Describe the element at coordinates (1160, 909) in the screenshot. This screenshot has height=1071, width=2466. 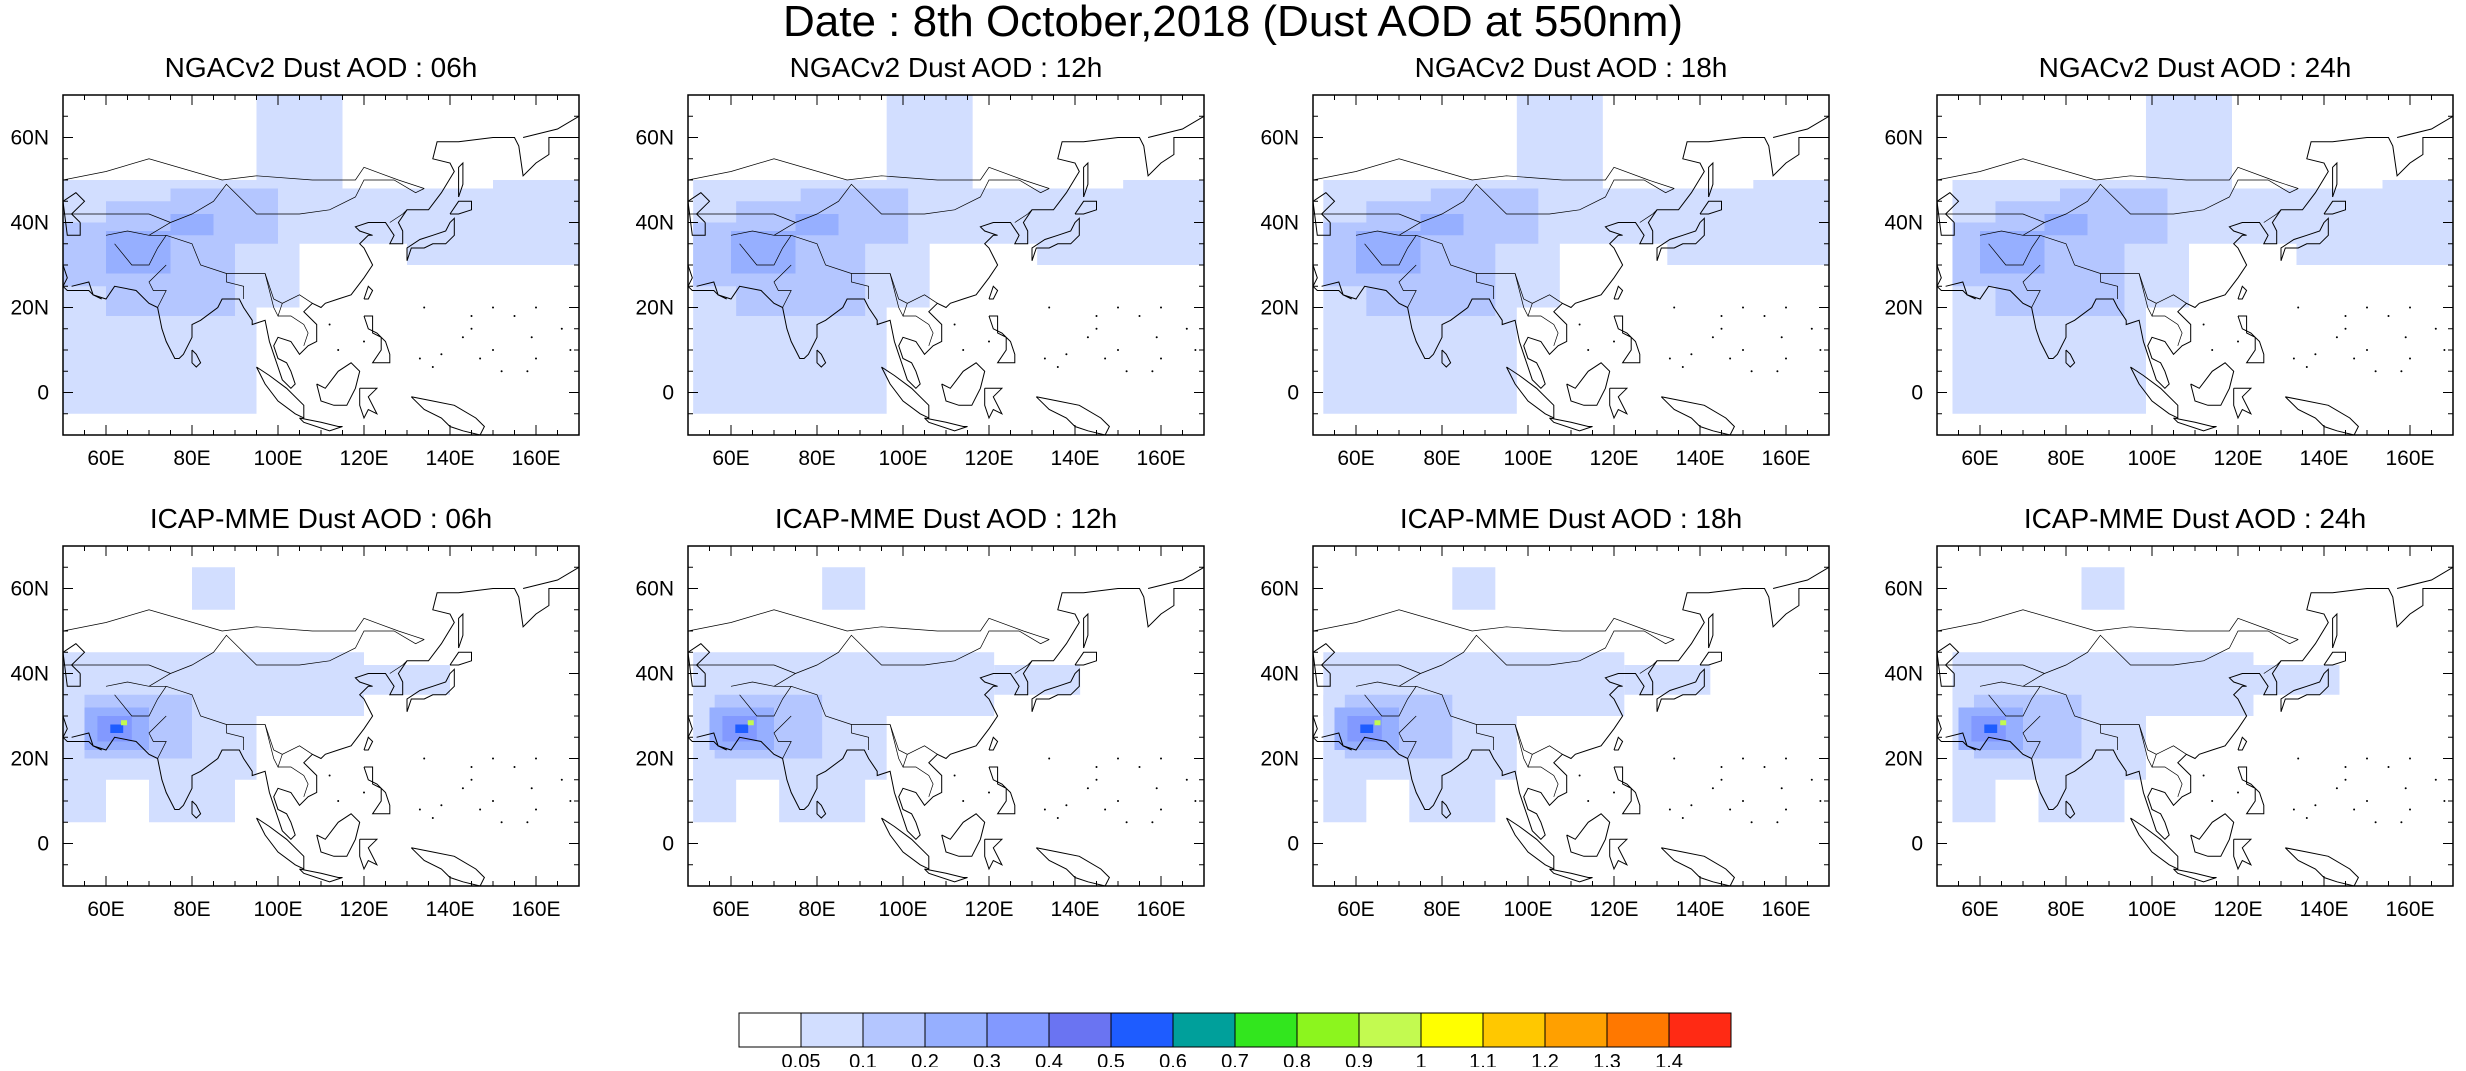
I see `lon-tick-label: 160E` at that location.